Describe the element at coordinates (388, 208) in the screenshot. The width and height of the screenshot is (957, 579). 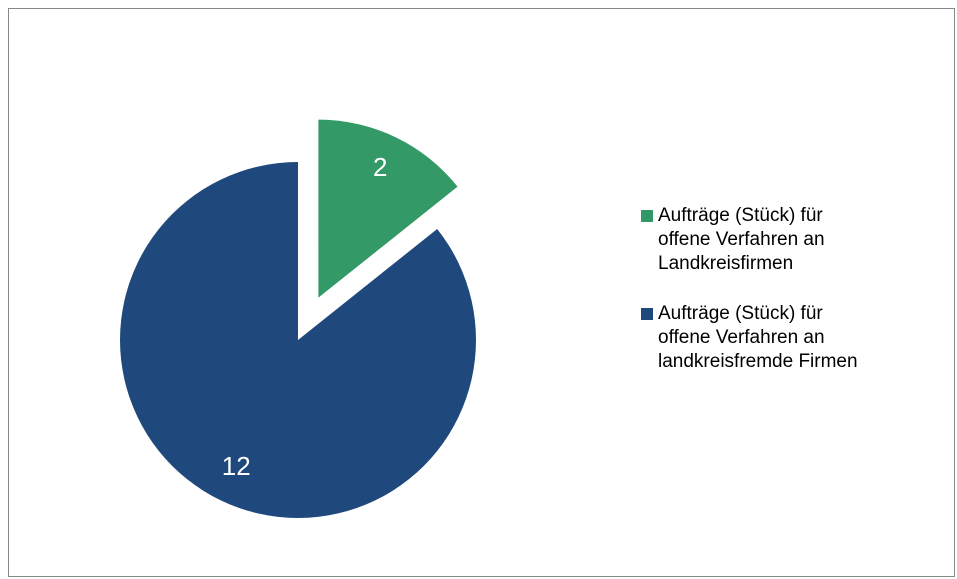
I see `pie-slice` at that location.